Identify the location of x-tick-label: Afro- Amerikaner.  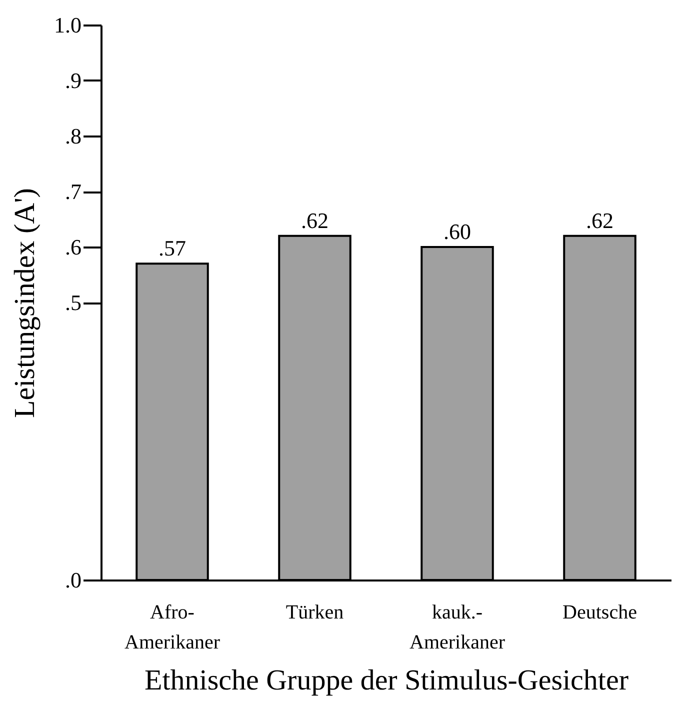
(172, 628).